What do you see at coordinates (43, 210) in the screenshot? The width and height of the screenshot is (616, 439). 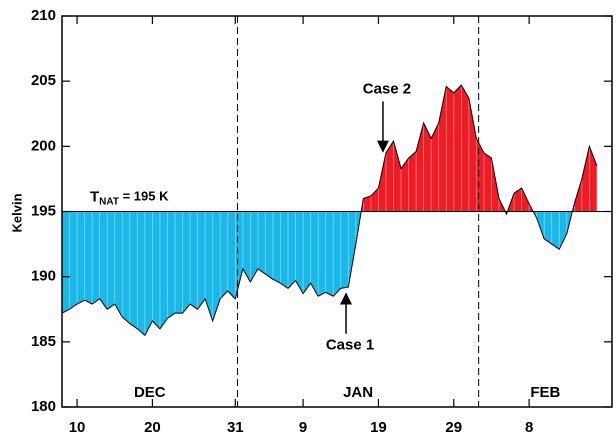 I see `y-tick-label: 195` at bounding box center [43, 210].